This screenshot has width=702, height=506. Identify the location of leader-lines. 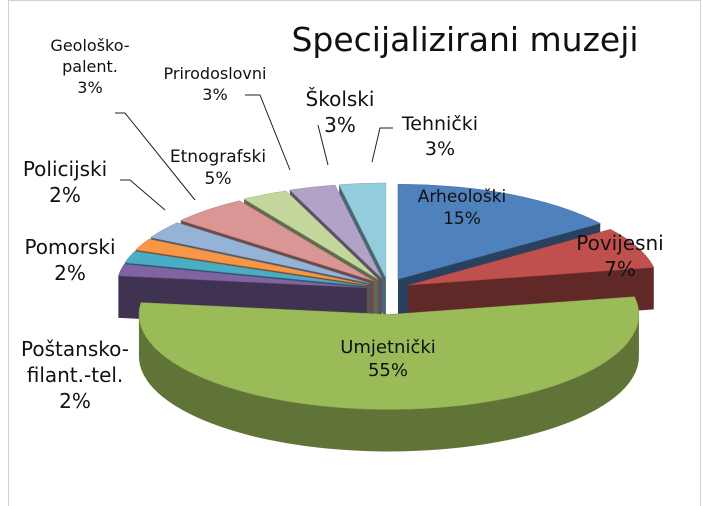
(254, 152).